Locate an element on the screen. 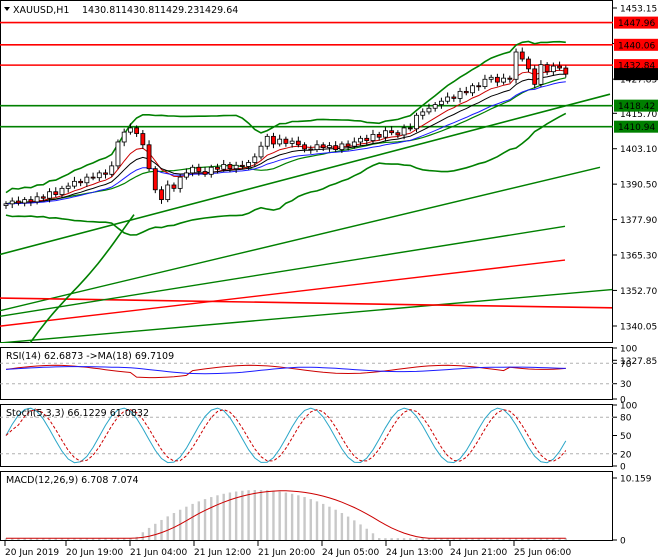 The width and height of the screenshot is (660, 560). stoch-k-line is located at coordinates (286, 435).